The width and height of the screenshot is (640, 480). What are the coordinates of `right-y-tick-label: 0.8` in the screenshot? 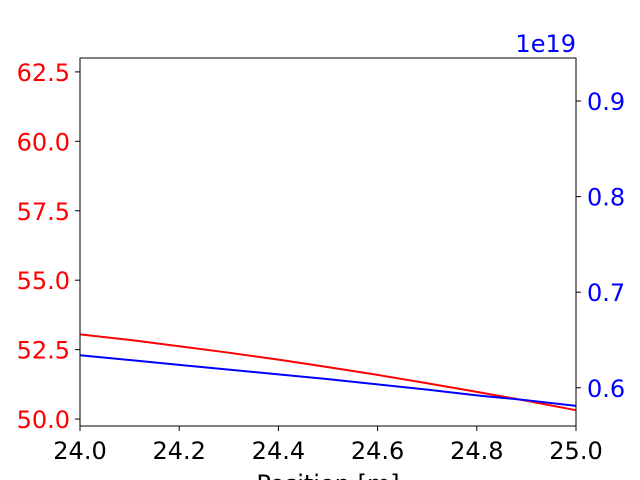 It's located at (606, 198).